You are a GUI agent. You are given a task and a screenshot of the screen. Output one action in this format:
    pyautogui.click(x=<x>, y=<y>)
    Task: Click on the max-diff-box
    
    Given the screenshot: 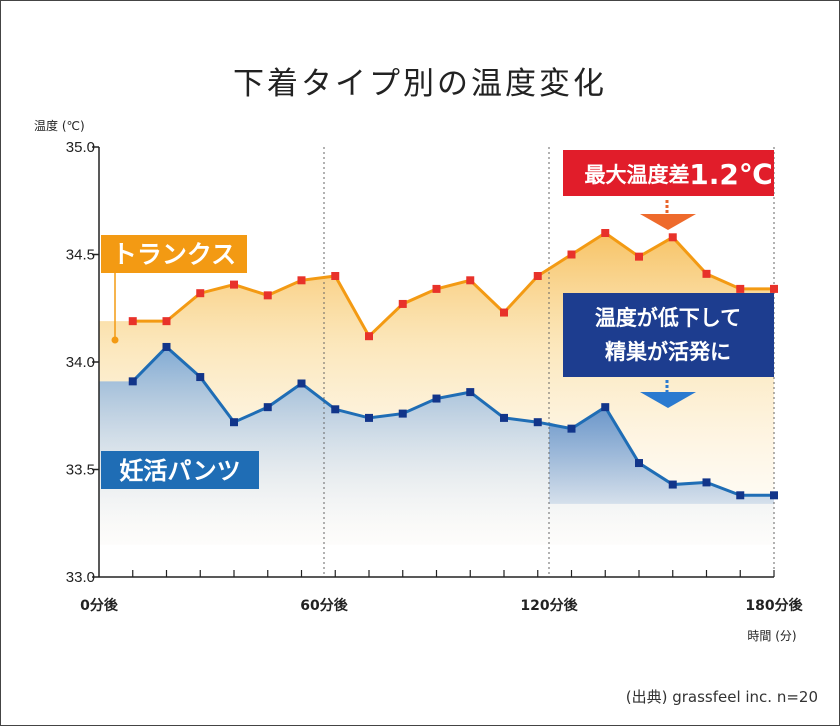 What is the action you would take?
    pyautogui.click(x=668, y=173)
    